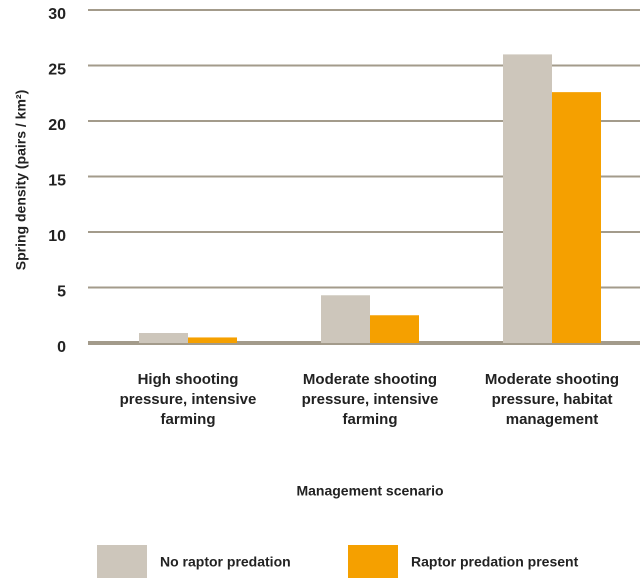 The image size is (640, 578). I want to click on legend-label: Raptor predation present, so click(495, 562).